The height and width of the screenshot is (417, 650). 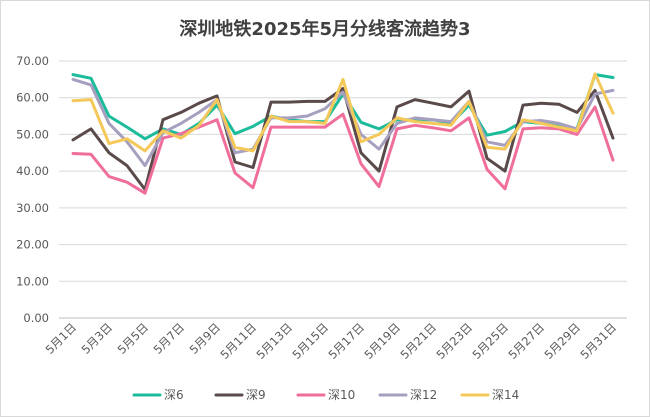 I want to click on x-tick-label: 5月7日, so click(x=169, y=338).